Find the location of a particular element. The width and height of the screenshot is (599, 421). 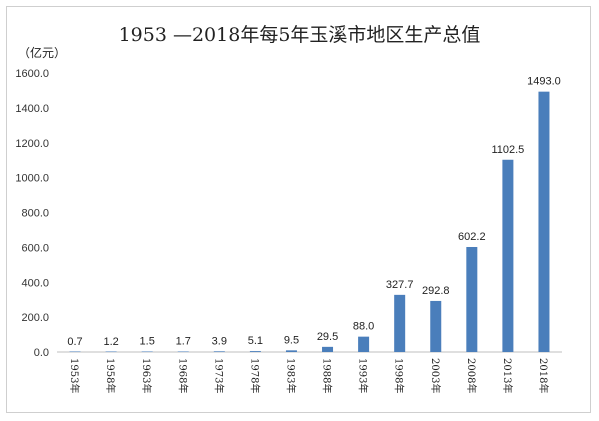

y-tick-label: 1200.0 is located at coordinates (32, 144).